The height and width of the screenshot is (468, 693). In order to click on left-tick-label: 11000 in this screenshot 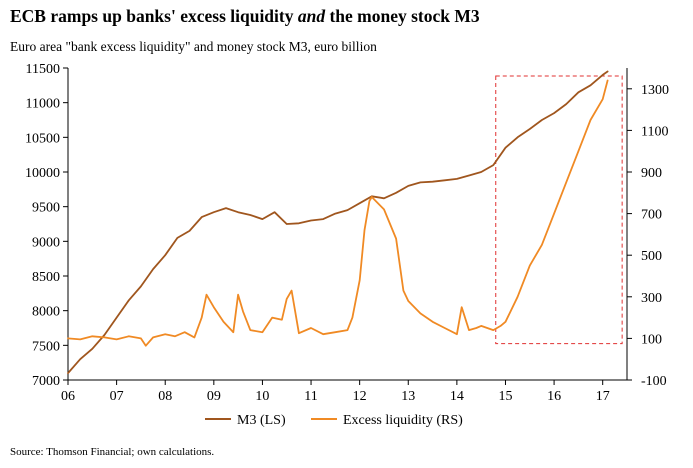, I will do `click(43, 104)`.